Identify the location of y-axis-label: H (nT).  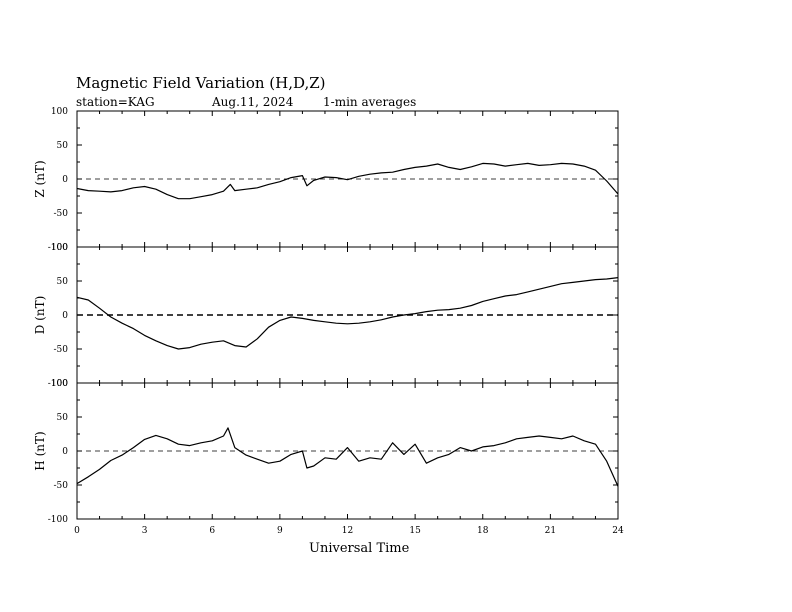
(40, 450).